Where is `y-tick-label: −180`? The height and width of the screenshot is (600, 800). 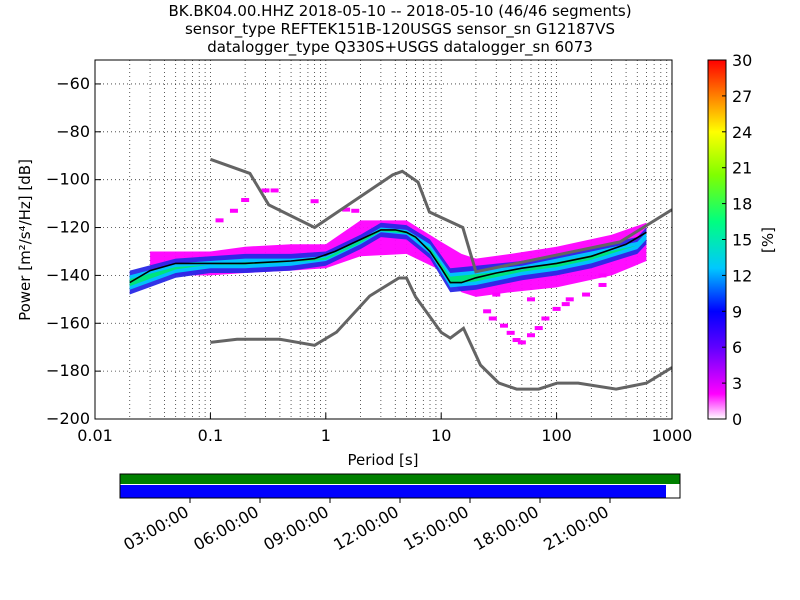
y-tick-label: −180 is located at coordinates (68, 370).